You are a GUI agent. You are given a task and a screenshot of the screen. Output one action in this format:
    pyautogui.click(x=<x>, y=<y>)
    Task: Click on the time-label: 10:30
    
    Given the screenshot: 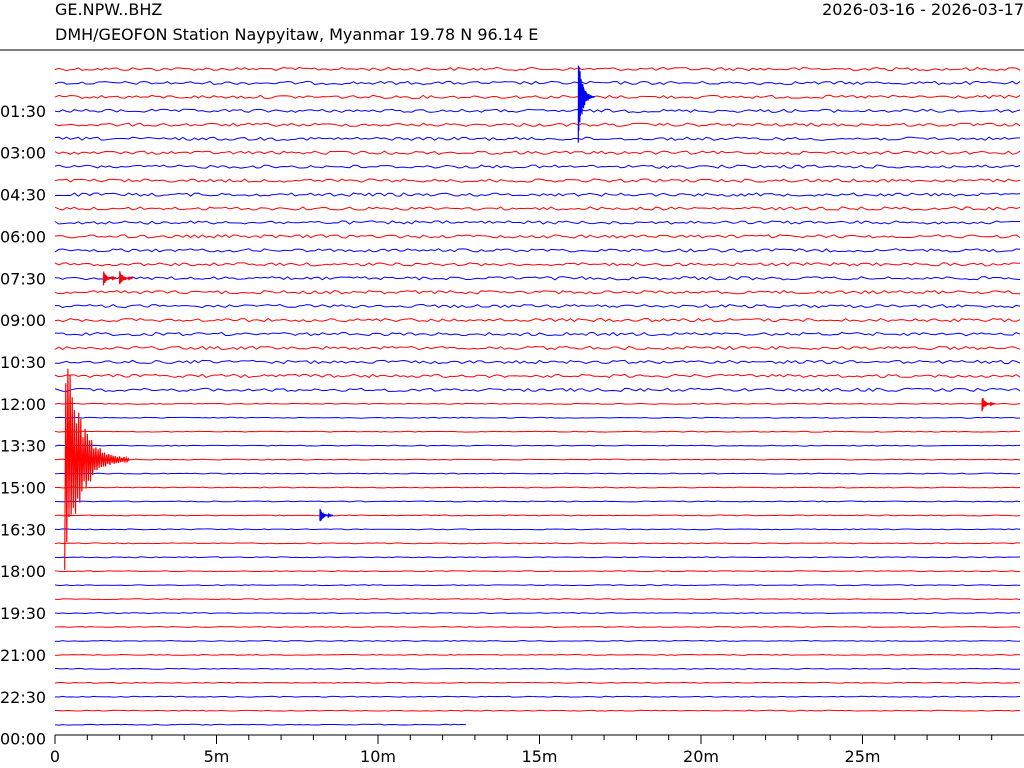 What is the action you would take?
    pyautogui.click(x=23, y=362)
    